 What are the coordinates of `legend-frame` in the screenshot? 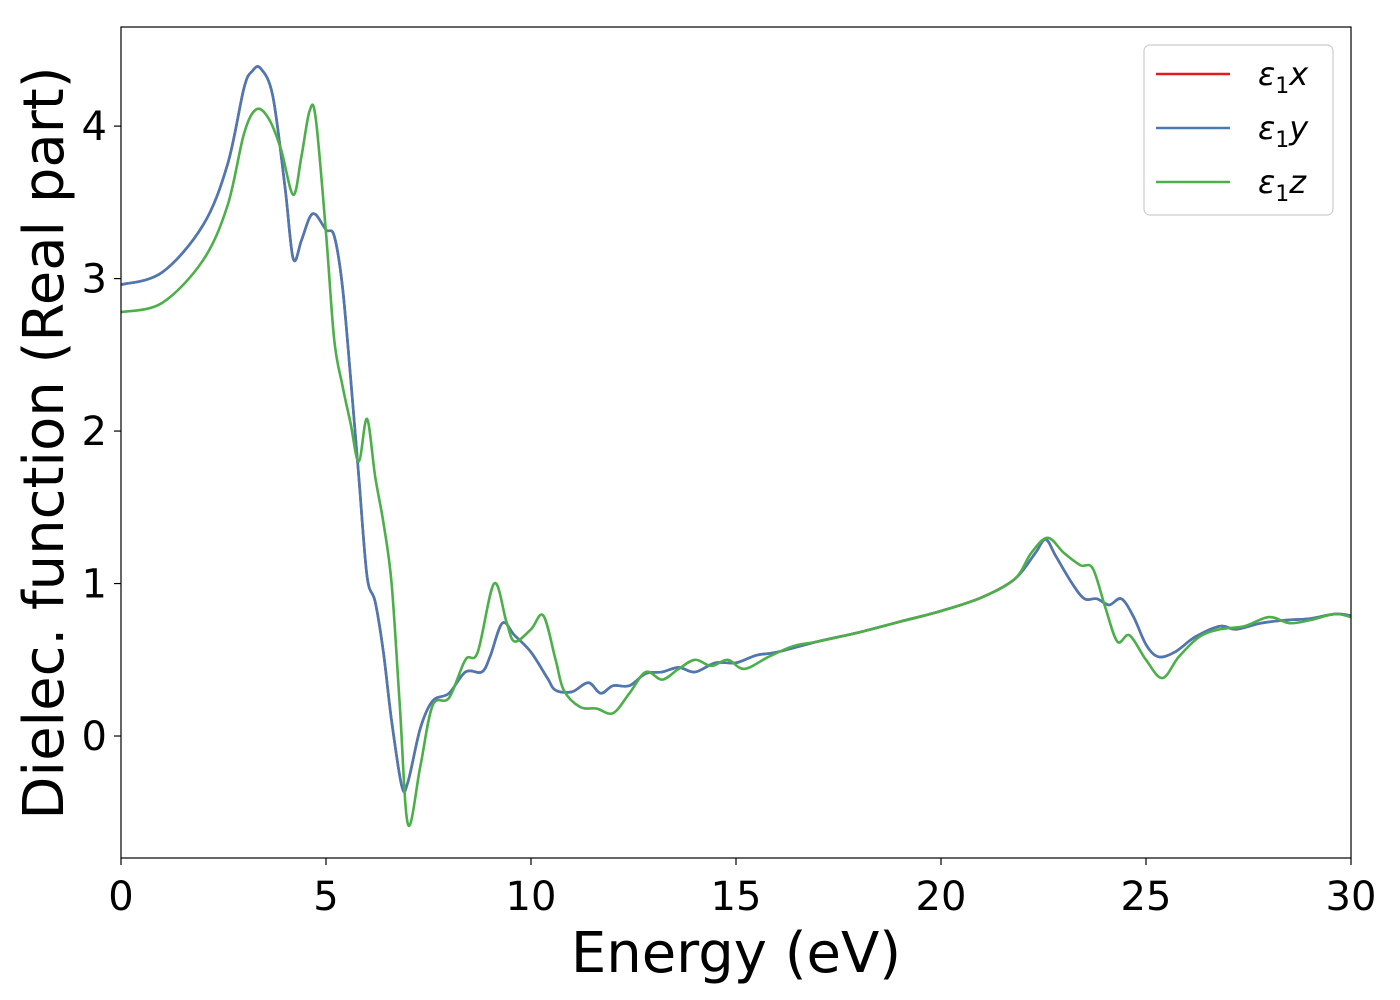 It's located at (1238, 130).